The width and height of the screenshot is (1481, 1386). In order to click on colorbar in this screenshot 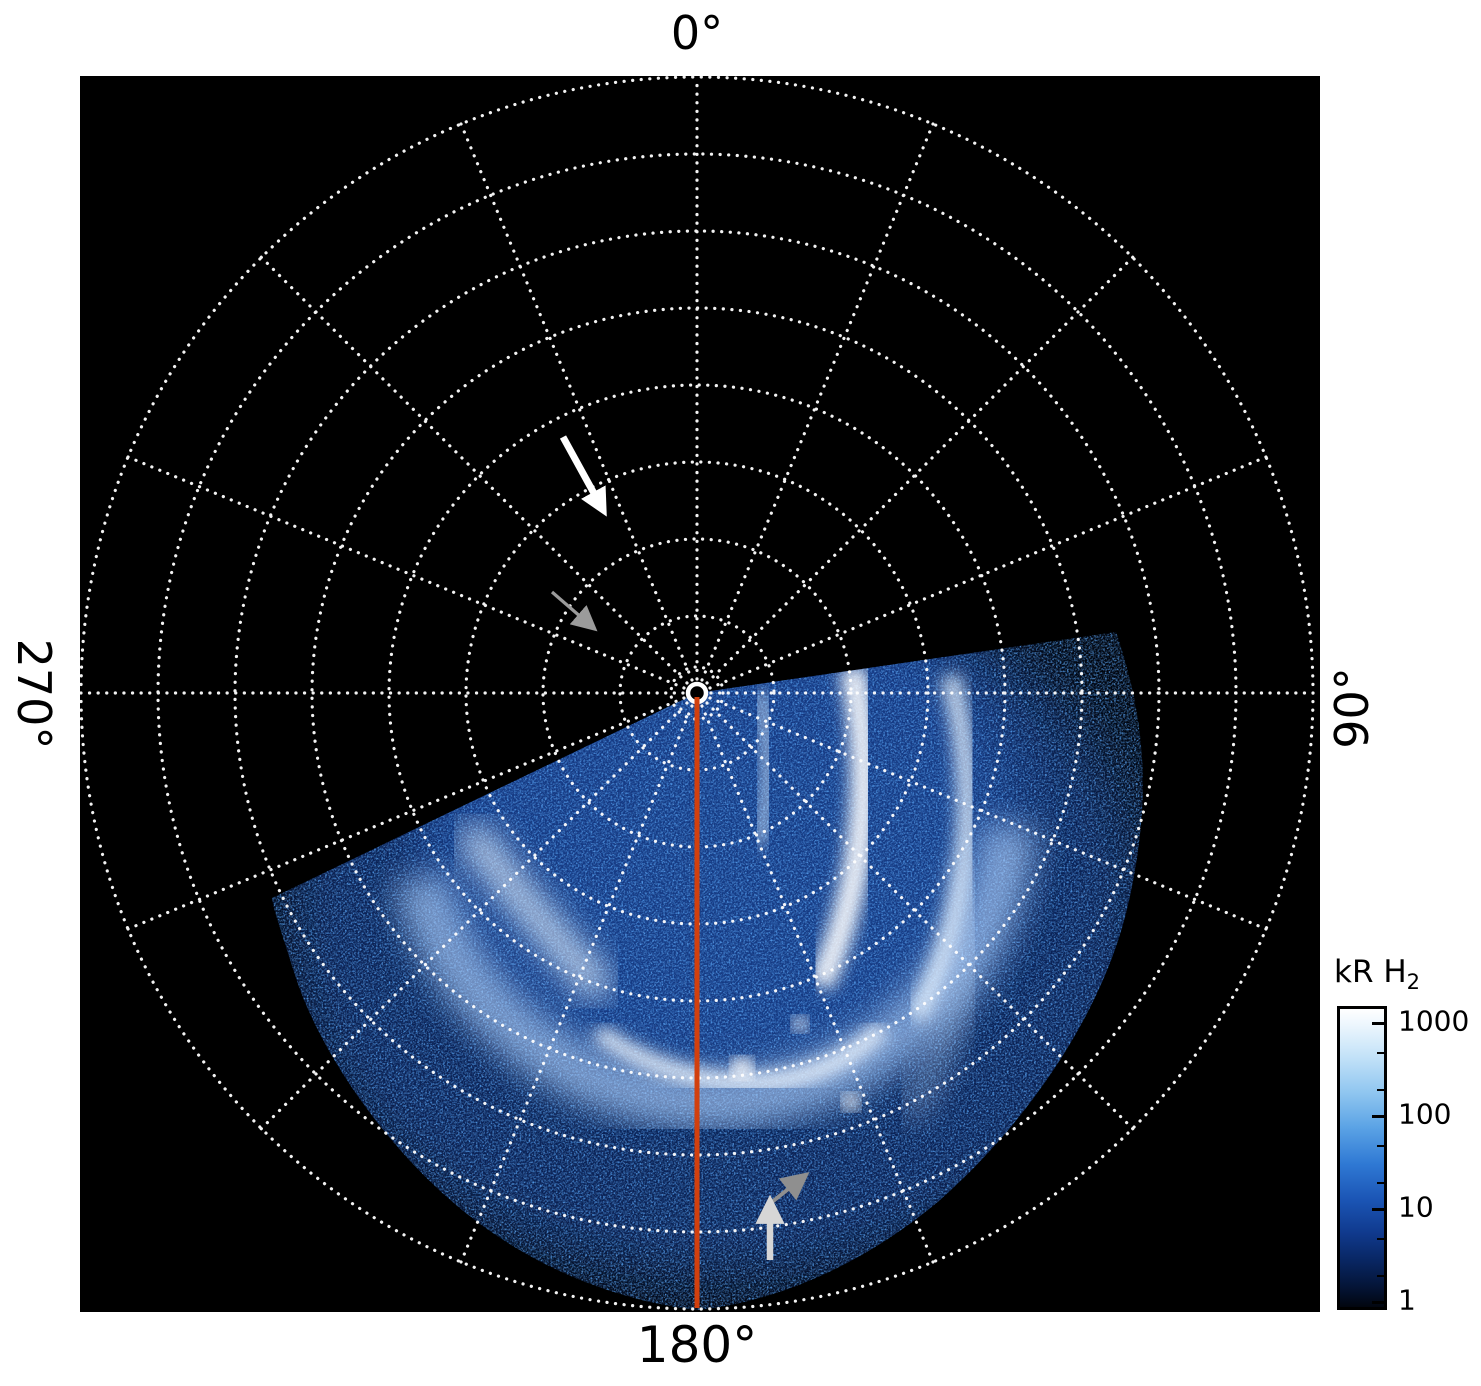, I will do `click(1362, 1158)`.